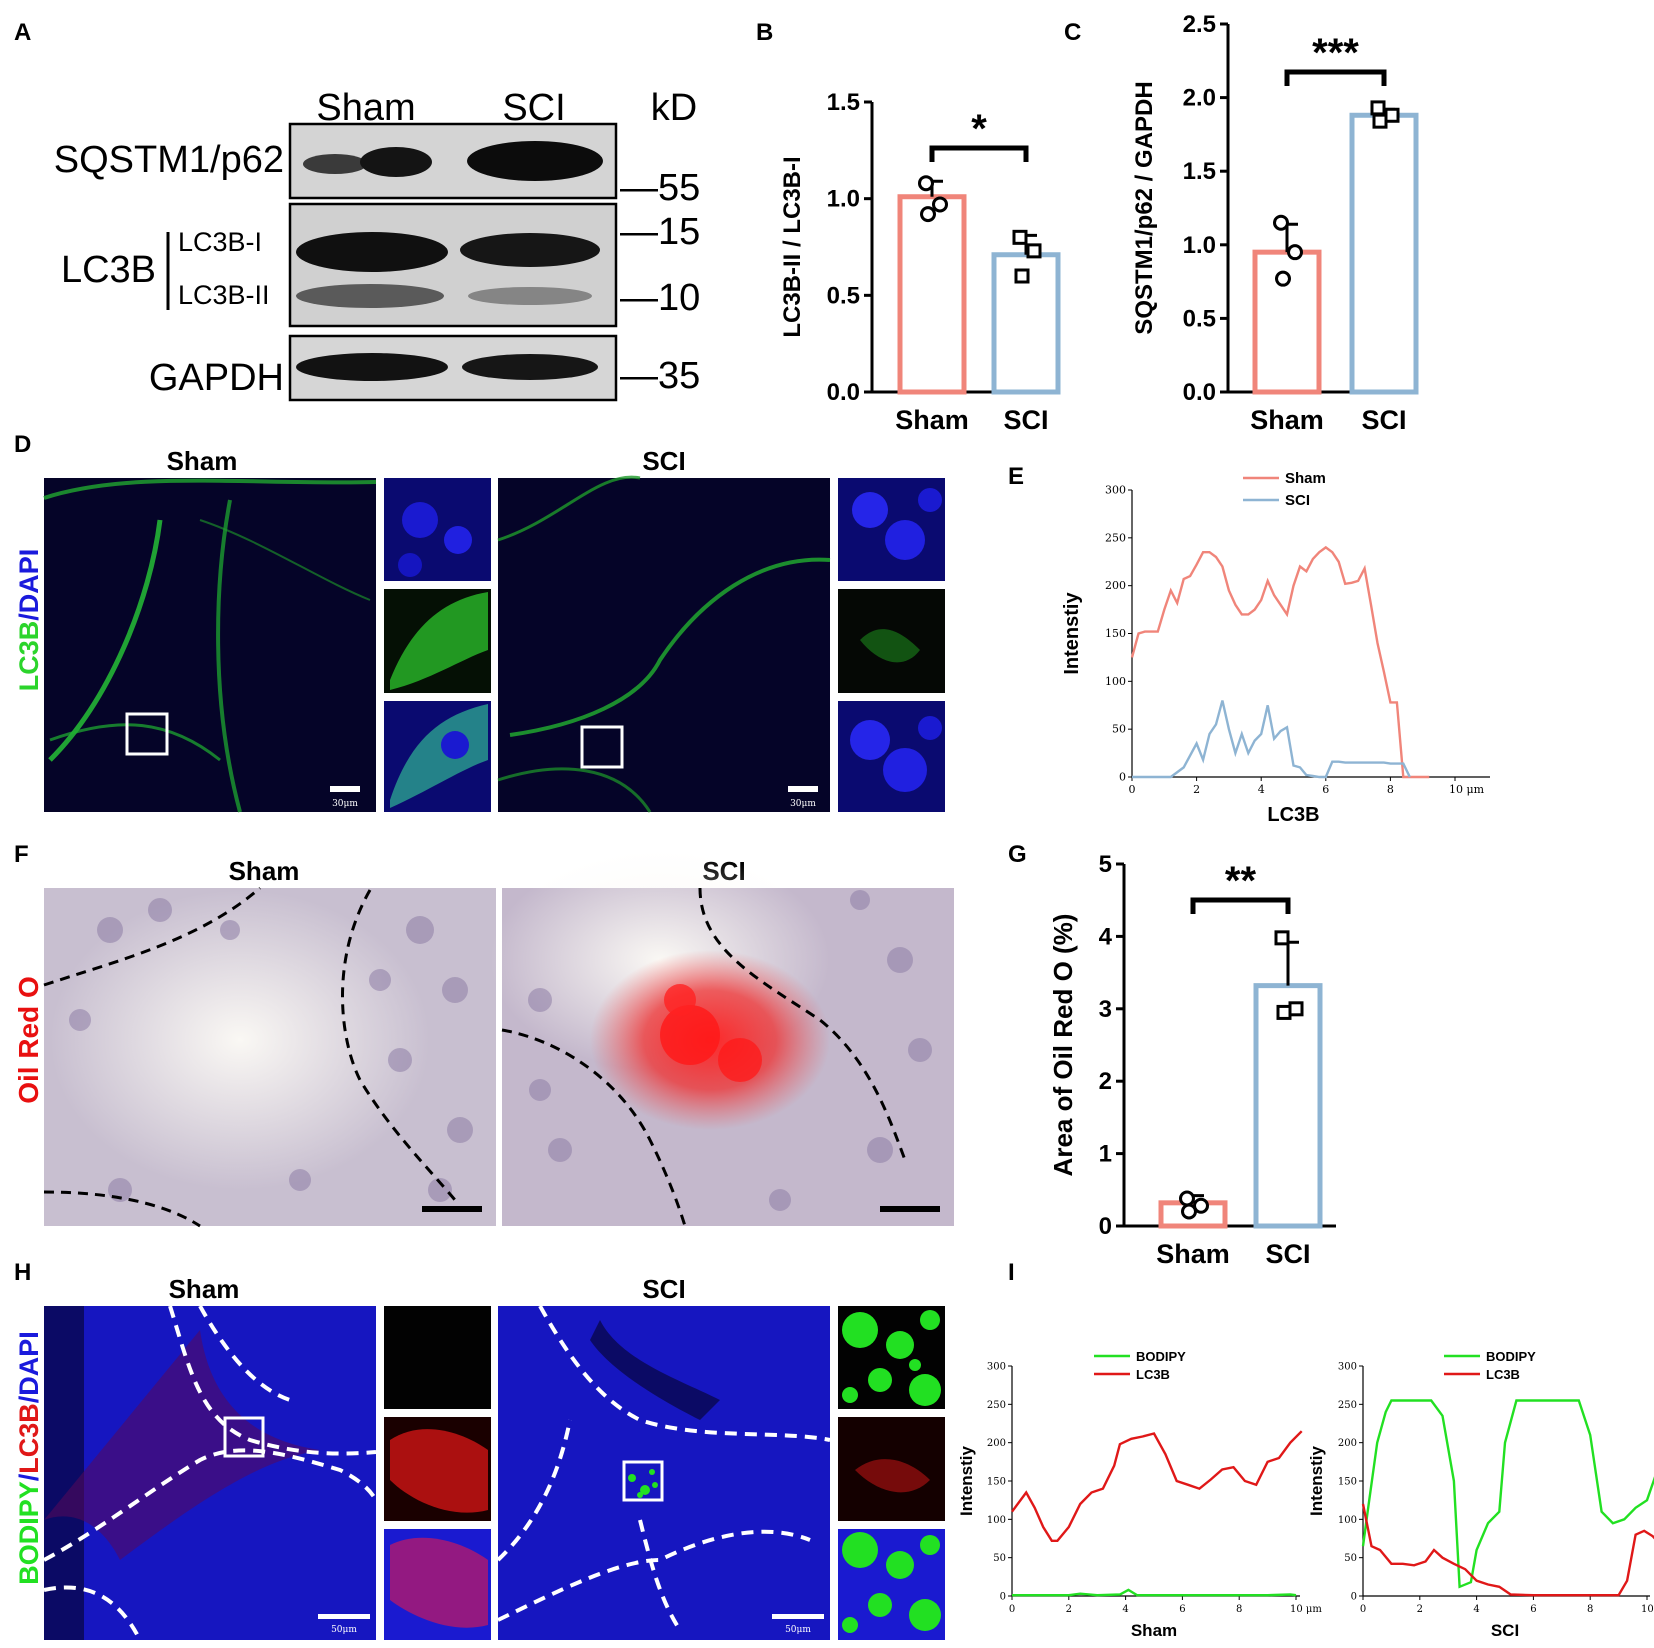 The height and width of the screenshot is (1648, 1654). I want to click on x-axis-label: Sham, so click(1154, 1630).